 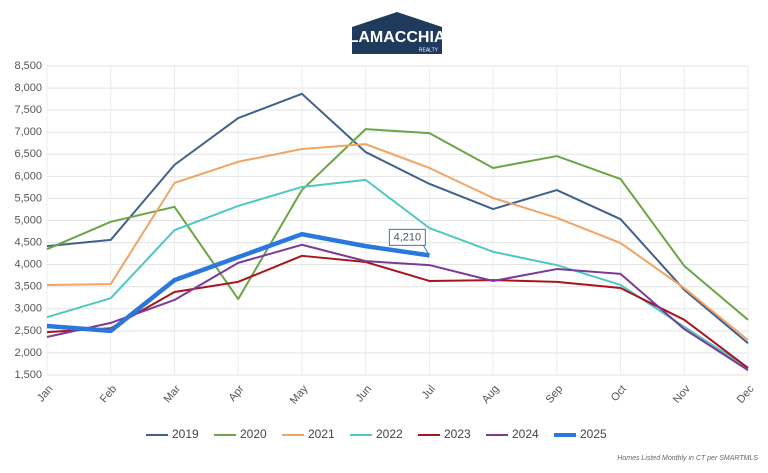 What do you see at coordinates (299, 395) in the screenshot?
I see `x-tick-label: May` at bounding box center [299, 395].